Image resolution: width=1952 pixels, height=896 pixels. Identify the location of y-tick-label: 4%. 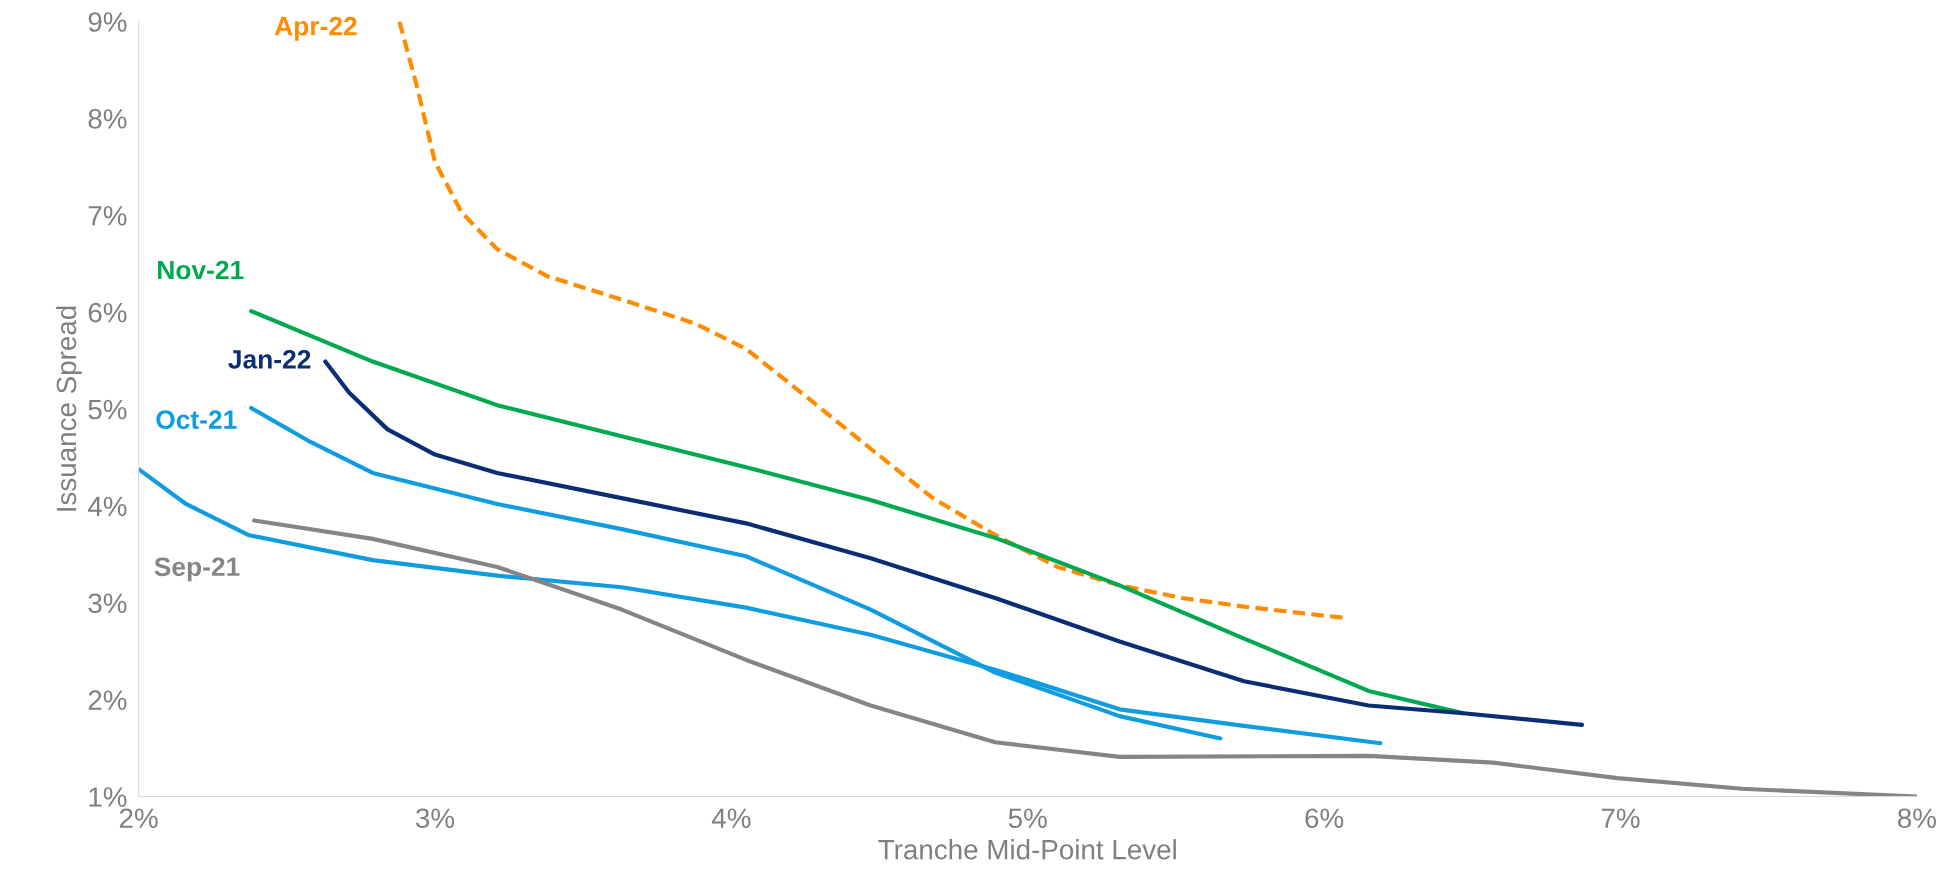
(107, 506).